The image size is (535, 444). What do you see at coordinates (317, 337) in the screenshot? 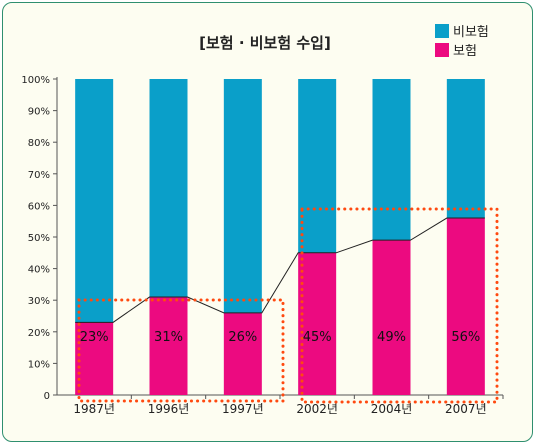
I see `data-label: 45%` at bounding box center [317, 337].